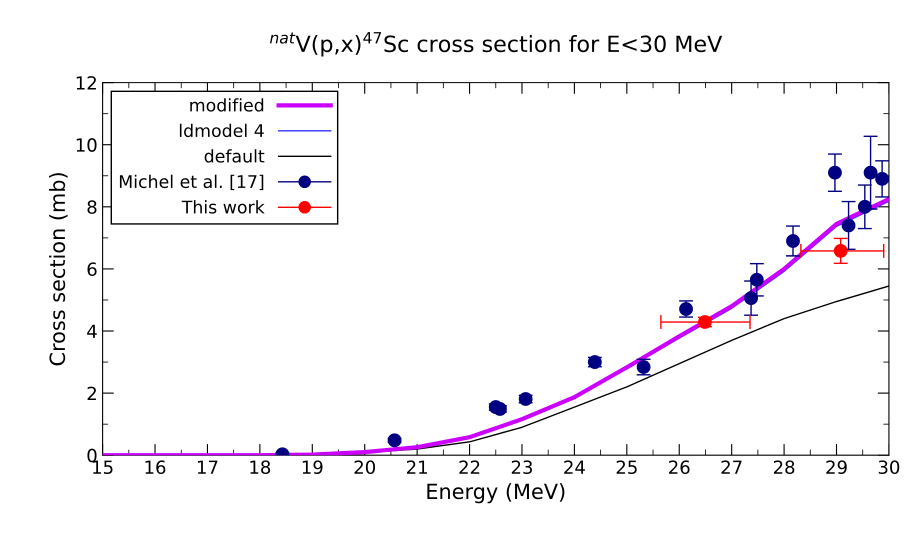 The width and height of the screenshot is (908, 540). What do you see at coordinates (92, 331) in the screenshot?
I see `y-tick-label: 4` at bounding box center [92, 331].